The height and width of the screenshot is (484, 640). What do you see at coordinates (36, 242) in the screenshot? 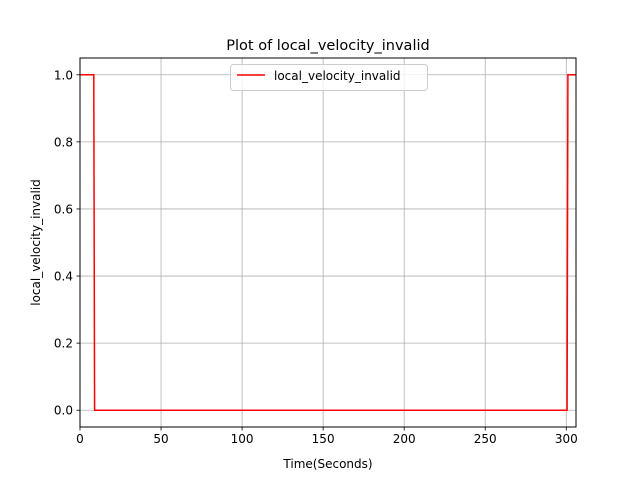
I see `y-axis-label: local_velocity_invalid` at bounding box center [36, 242].